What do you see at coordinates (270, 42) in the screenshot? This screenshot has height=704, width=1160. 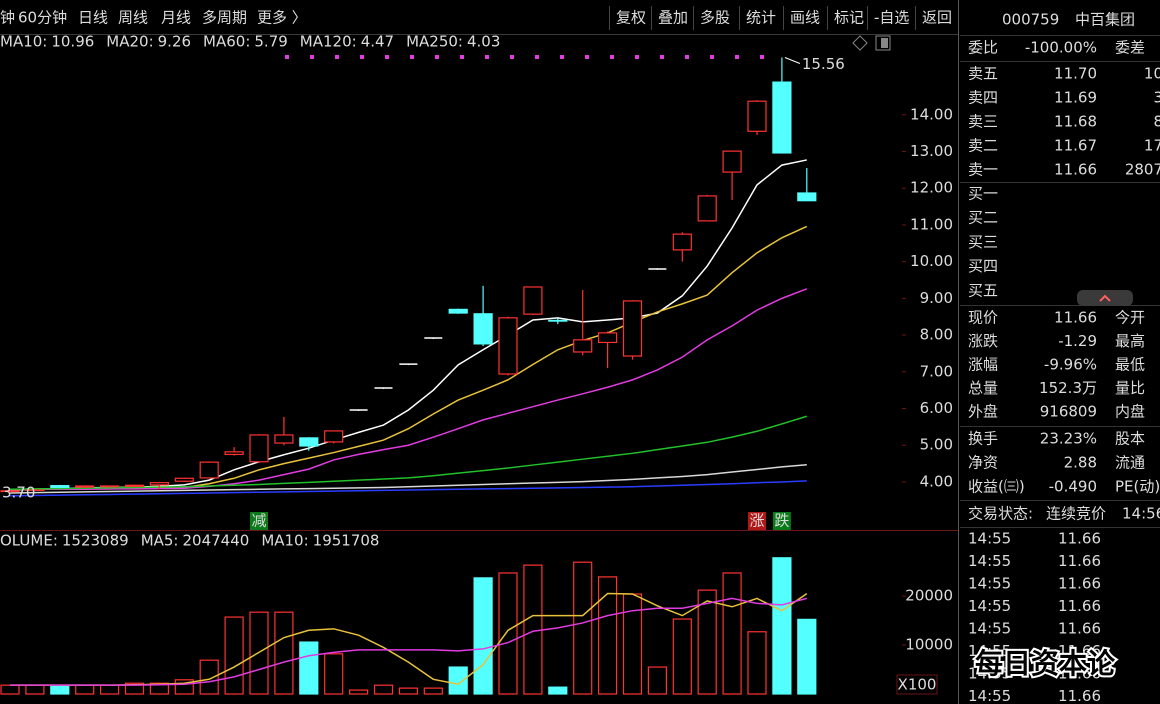 I see `ma-legend-value: 5.79` at bounding box center [270, 42].